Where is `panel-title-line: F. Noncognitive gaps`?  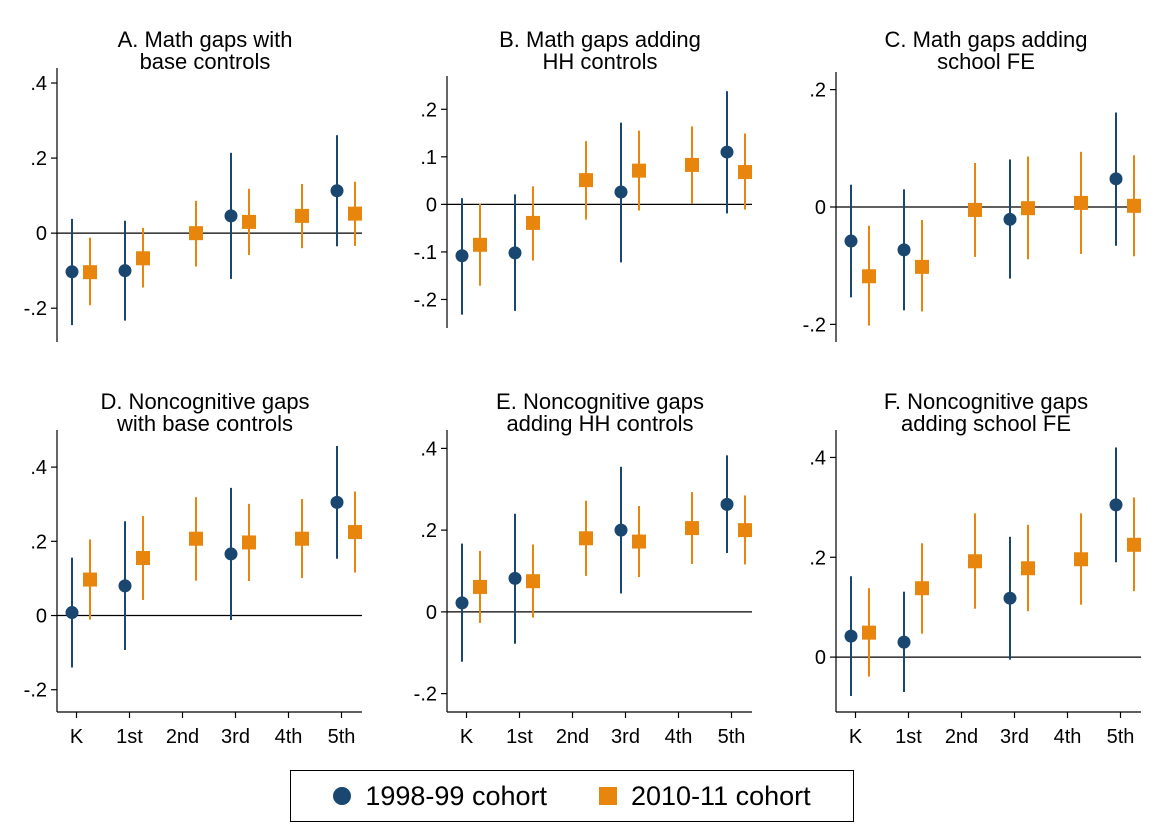
panel-title-line: F. Noncognitive gaps is located at coordinates (986, 401).